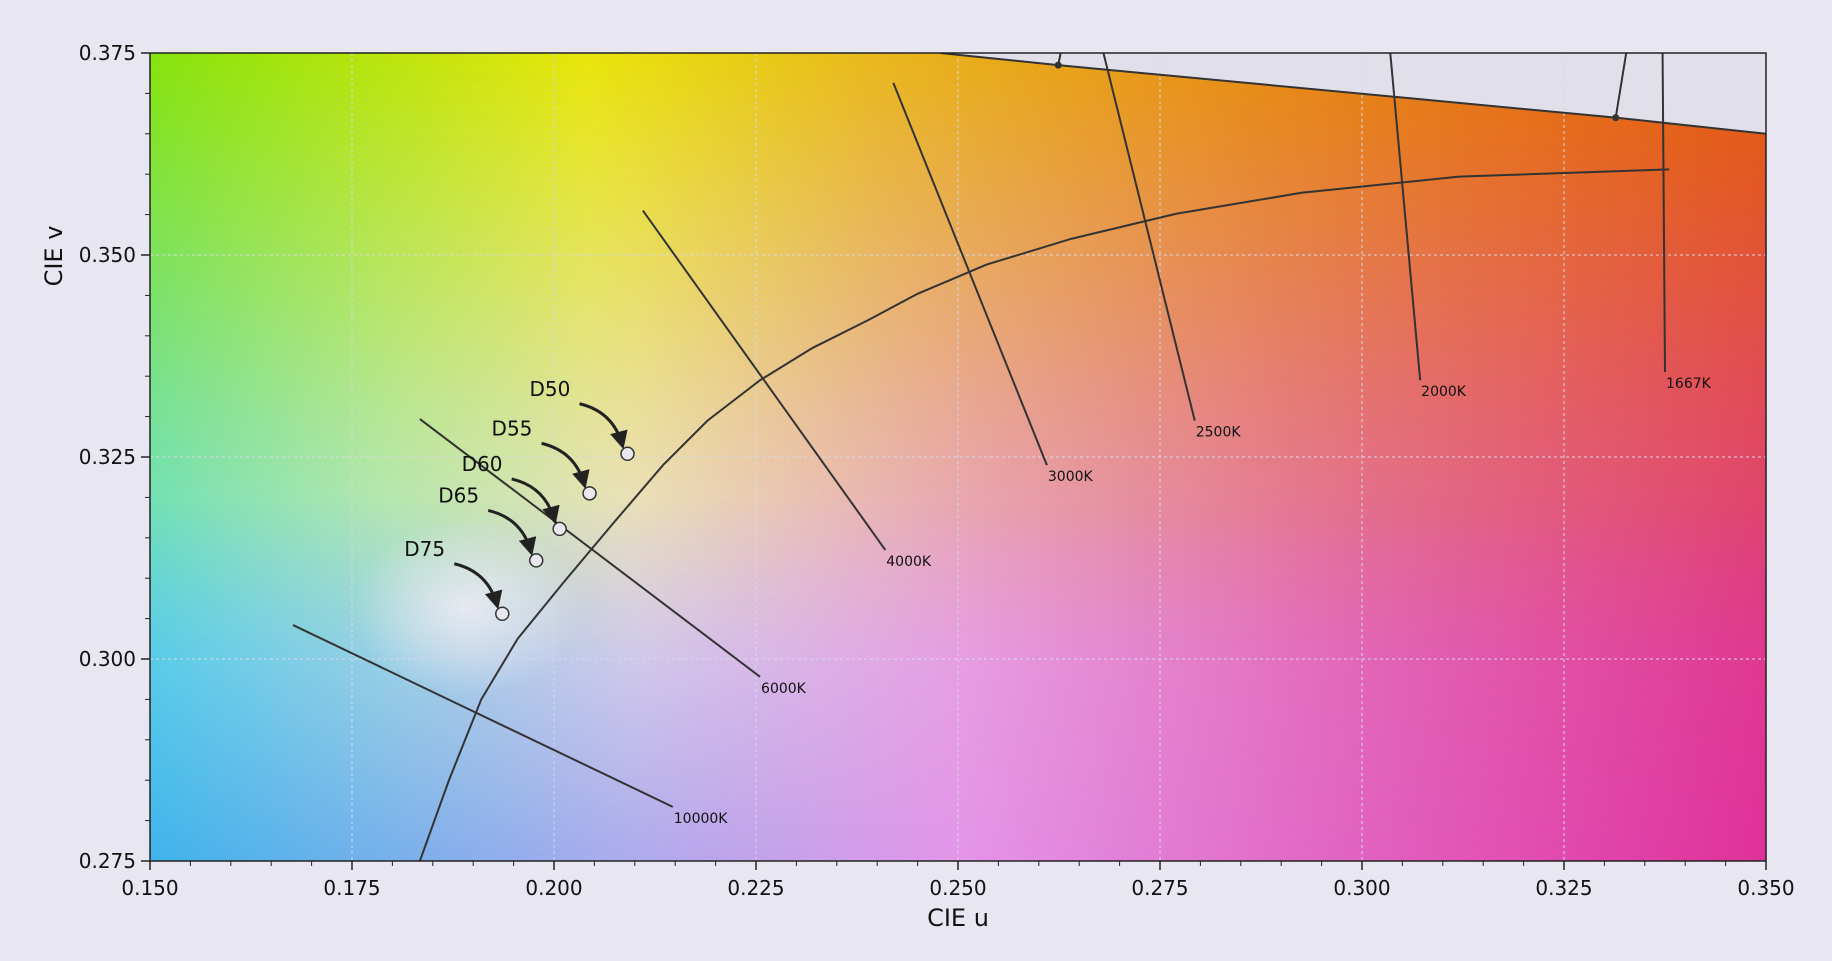 This screenshot has height=961, width=1832. Describe the element at coordinates (351, 888) in the screenshot. I see `x-tick-label: 0.175` at that location.